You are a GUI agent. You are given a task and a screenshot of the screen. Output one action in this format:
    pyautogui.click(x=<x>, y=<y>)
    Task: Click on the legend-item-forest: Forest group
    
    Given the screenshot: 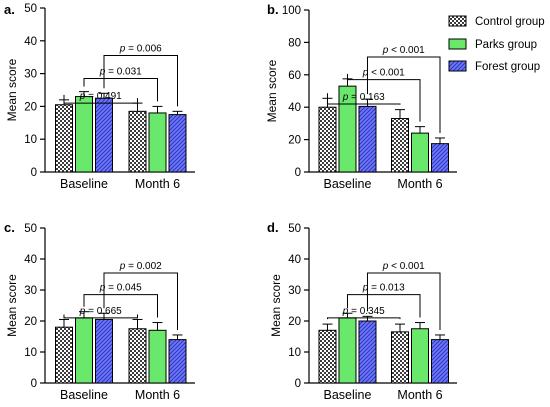 What is the action you would take?
    pyautogui.click(x=494, y=66)
    